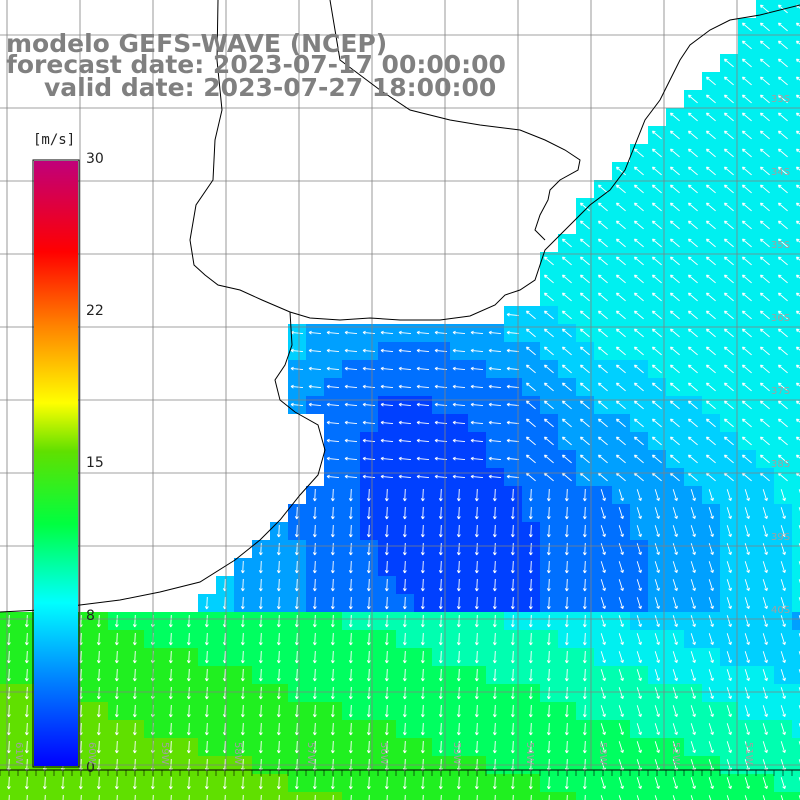  I want to click on lat-label: 35S, so click(781, 245).